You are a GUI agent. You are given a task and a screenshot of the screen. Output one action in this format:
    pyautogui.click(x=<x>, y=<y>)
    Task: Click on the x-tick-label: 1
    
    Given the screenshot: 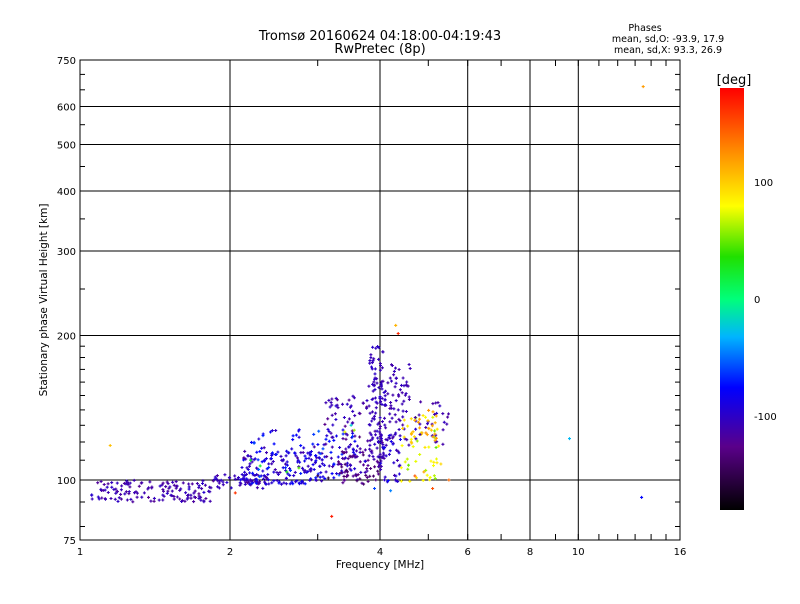 What is the action you would take?
    pyautogui.click(x=80, y=552)
    